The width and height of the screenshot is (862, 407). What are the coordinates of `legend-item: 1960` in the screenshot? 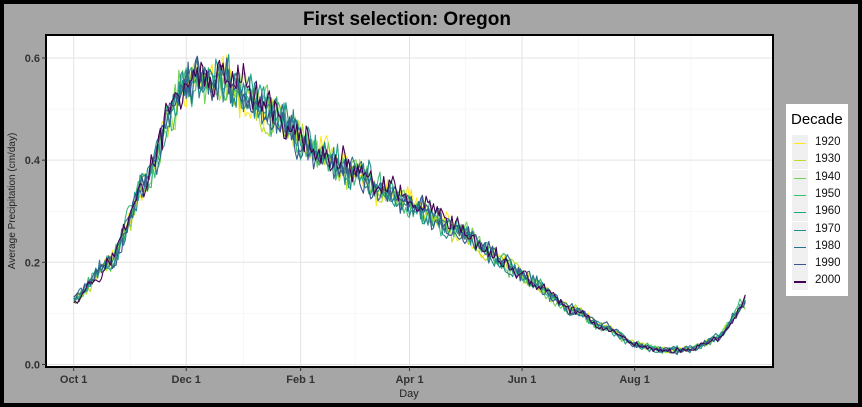 It's located at (820, 213).